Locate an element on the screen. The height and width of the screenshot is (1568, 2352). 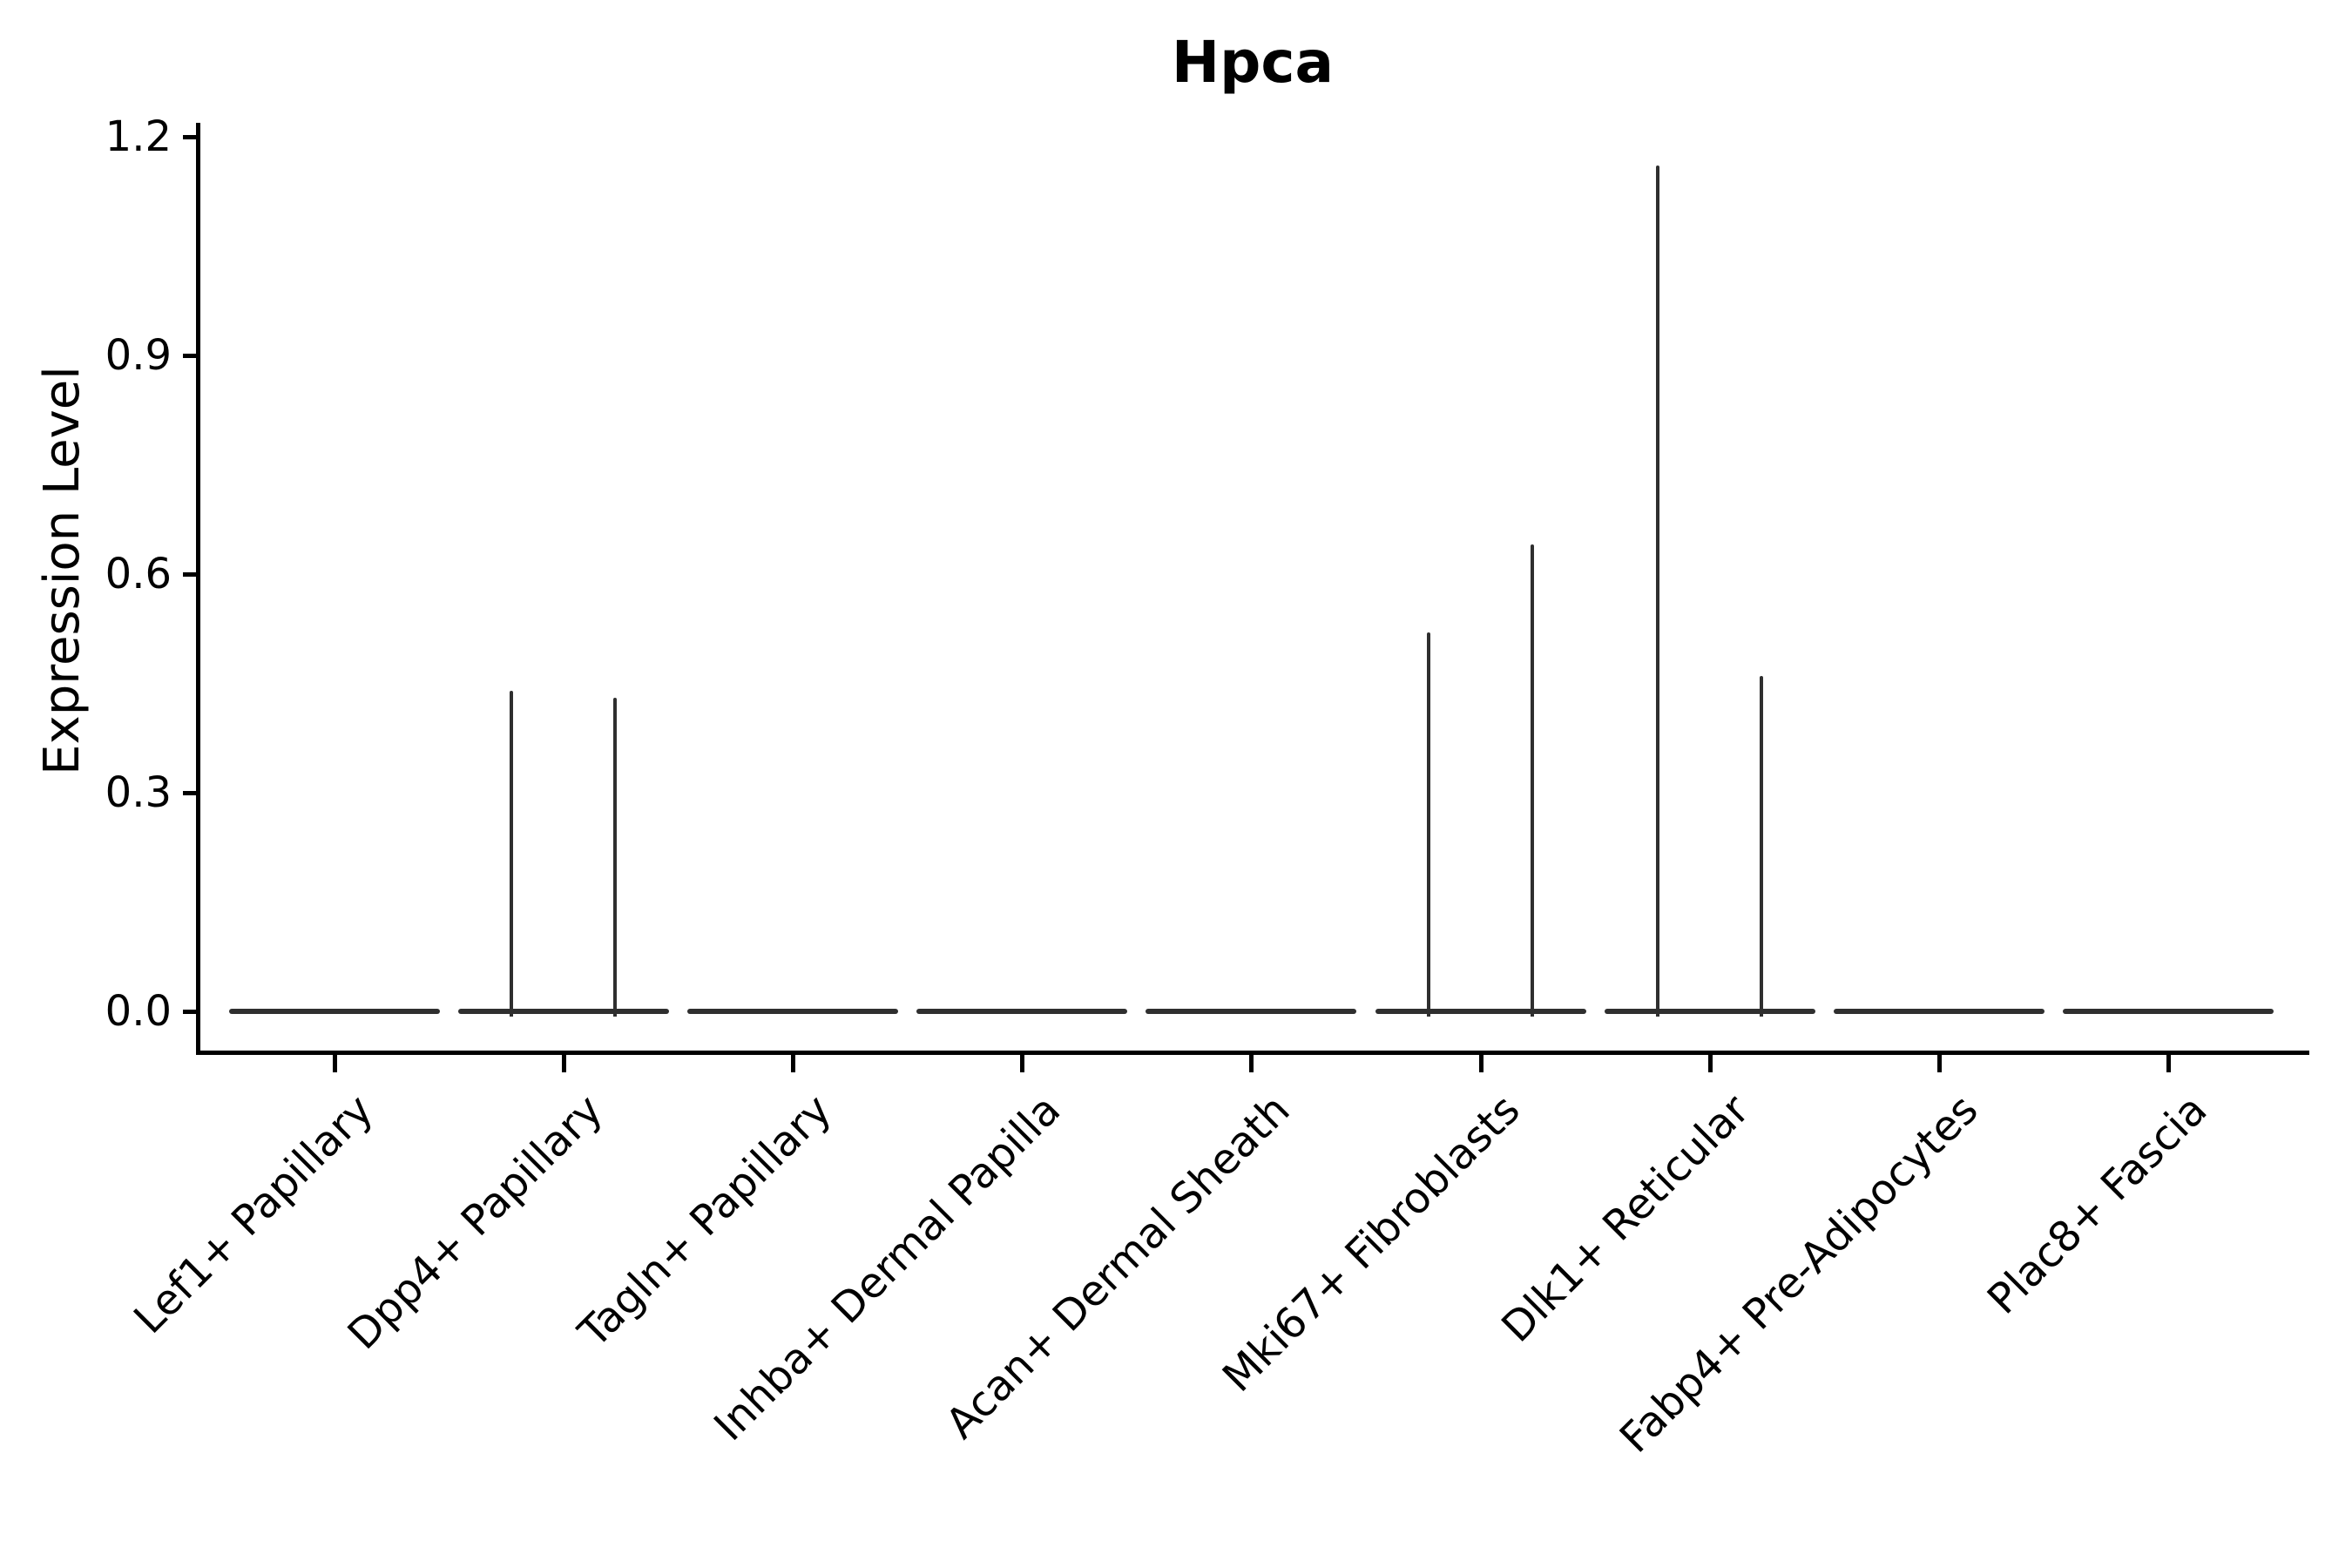
y-tick-label: 0.6 is located at coordinates (138, 574).